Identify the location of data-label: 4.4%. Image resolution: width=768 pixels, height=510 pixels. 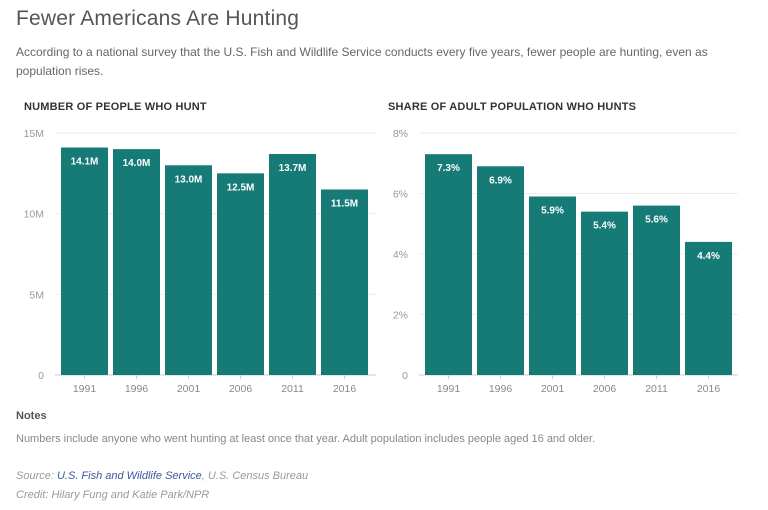
(708, 256).